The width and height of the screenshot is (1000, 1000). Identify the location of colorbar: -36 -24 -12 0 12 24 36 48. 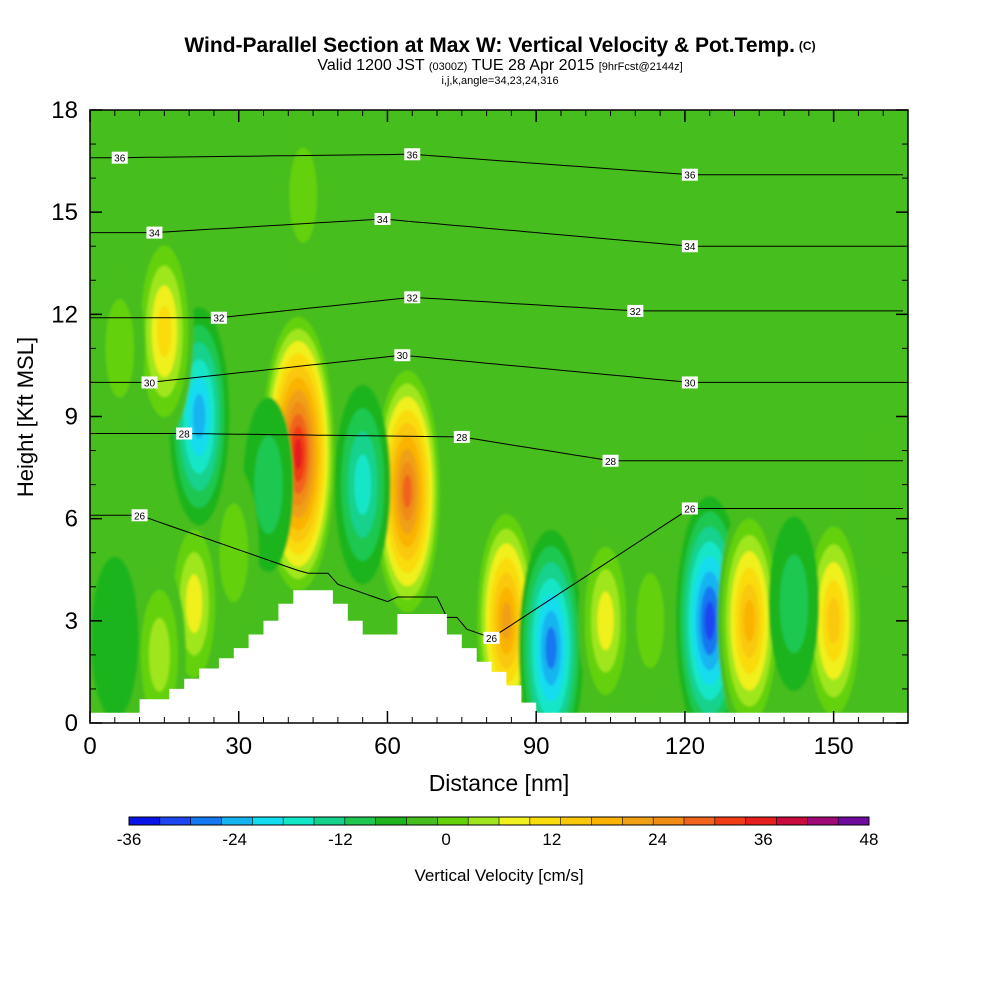
(497, 832).